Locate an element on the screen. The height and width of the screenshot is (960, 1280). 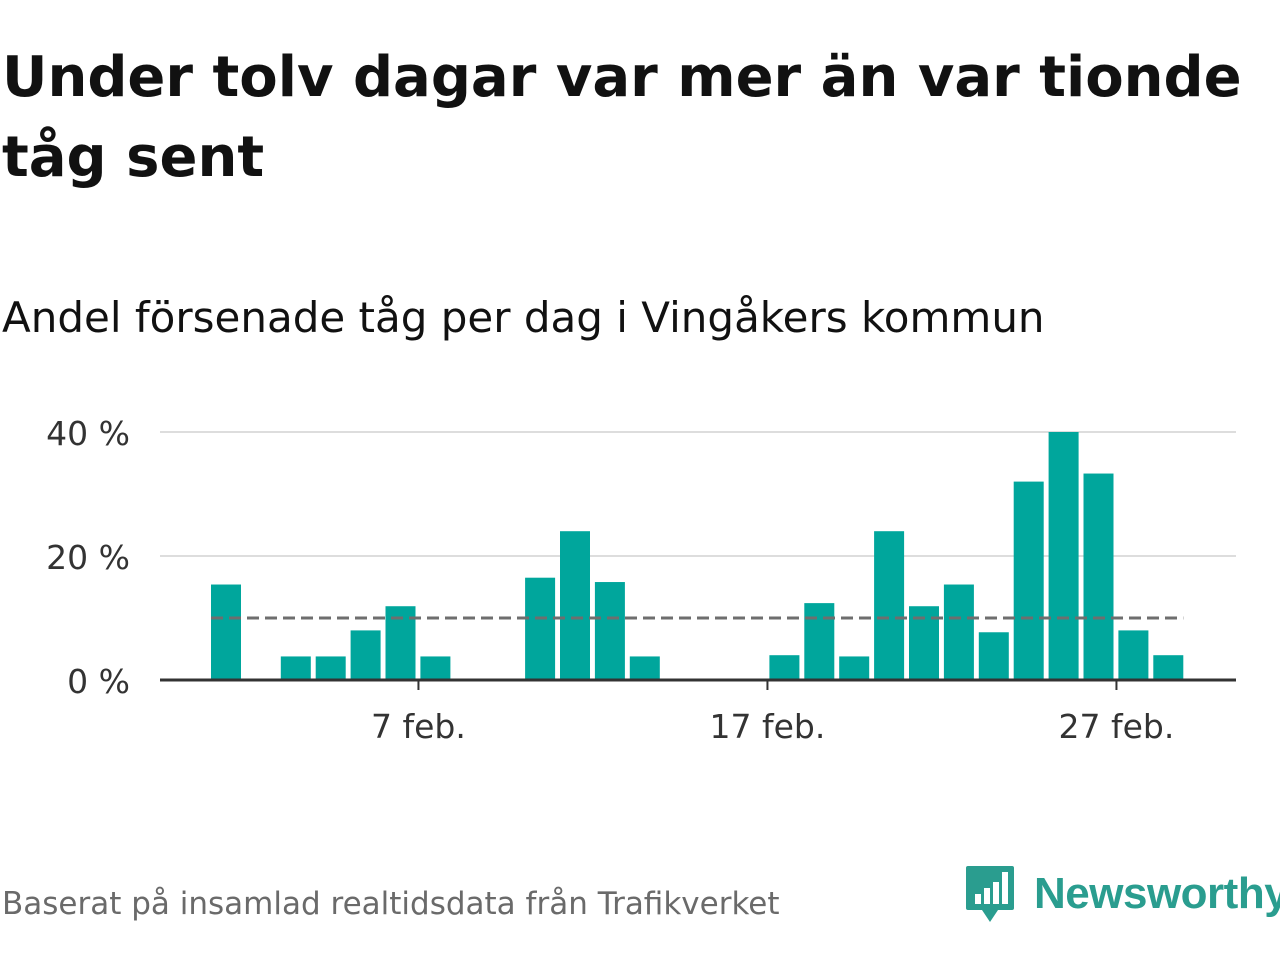
y-tick-label: 20 % is located at coordinates (88, 557).